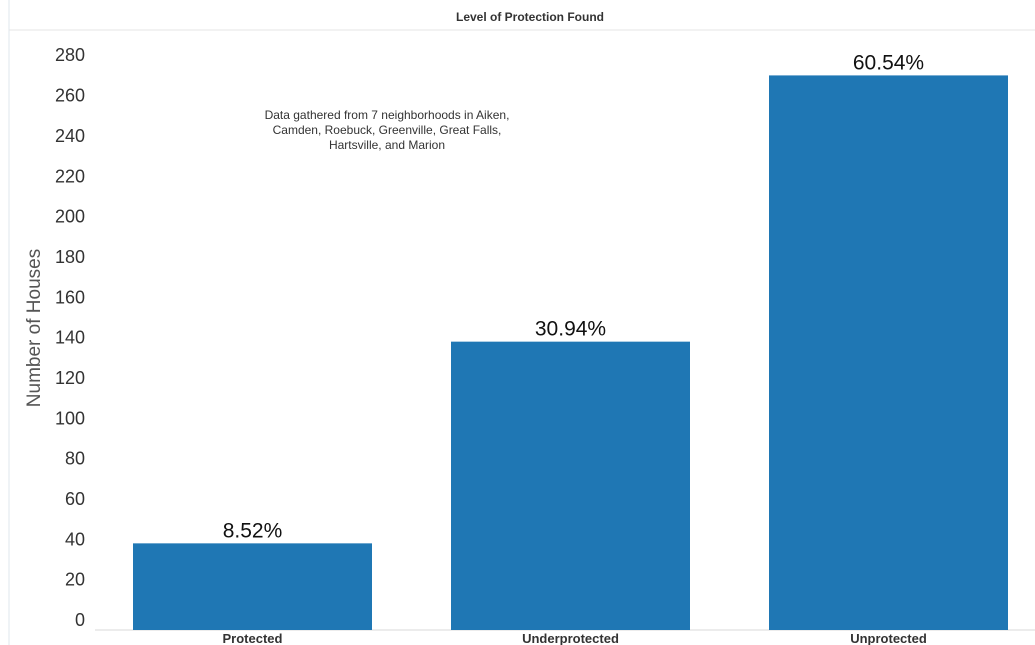 Image resolution: width=1035 pixels, height=645 pixels. What do you see at coordinates (253, 530) in the screenshot?
I see `bar-data-label: 8.52%` at bounding box center [253, 530].